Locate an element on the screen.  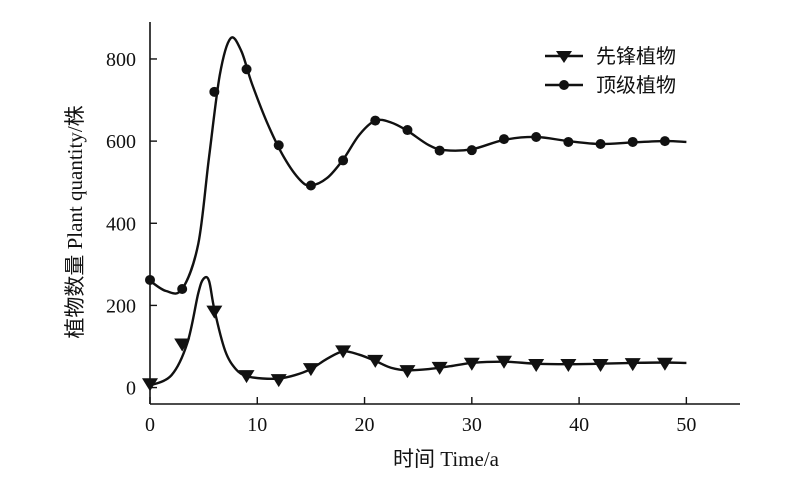
legend-marker-triangle is located at coordinates (564, 57).